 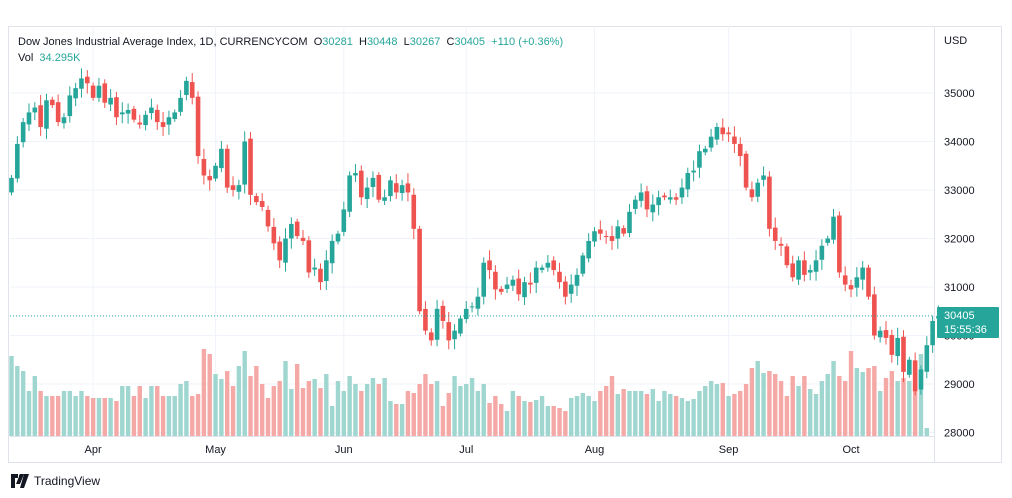 What do you see at coordinates (959, 316) in the screenshot?
I see `last-price-value: 30405` at bounding box center [959, 316].